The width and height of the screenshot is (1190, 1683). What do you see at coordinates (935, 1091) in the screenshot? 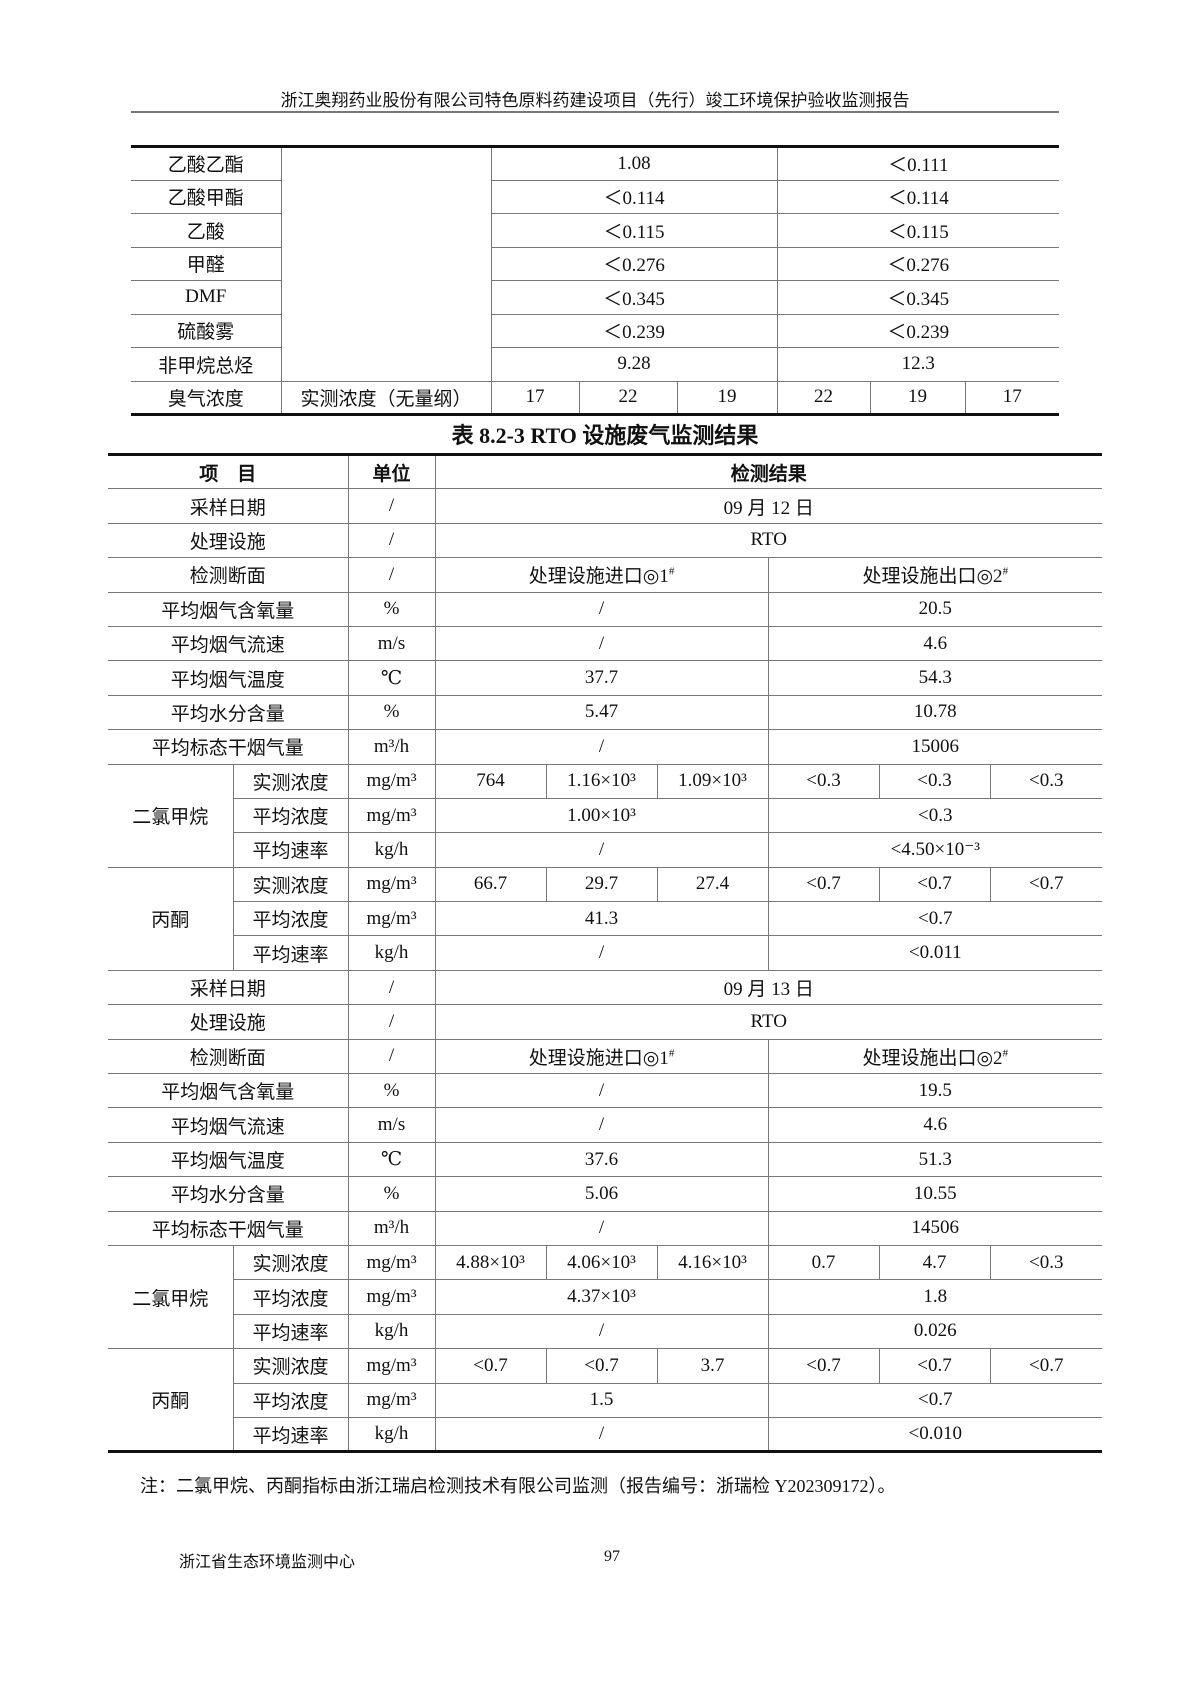
I see `outlet-value: 19.5` at bounding box center [935, 1091].